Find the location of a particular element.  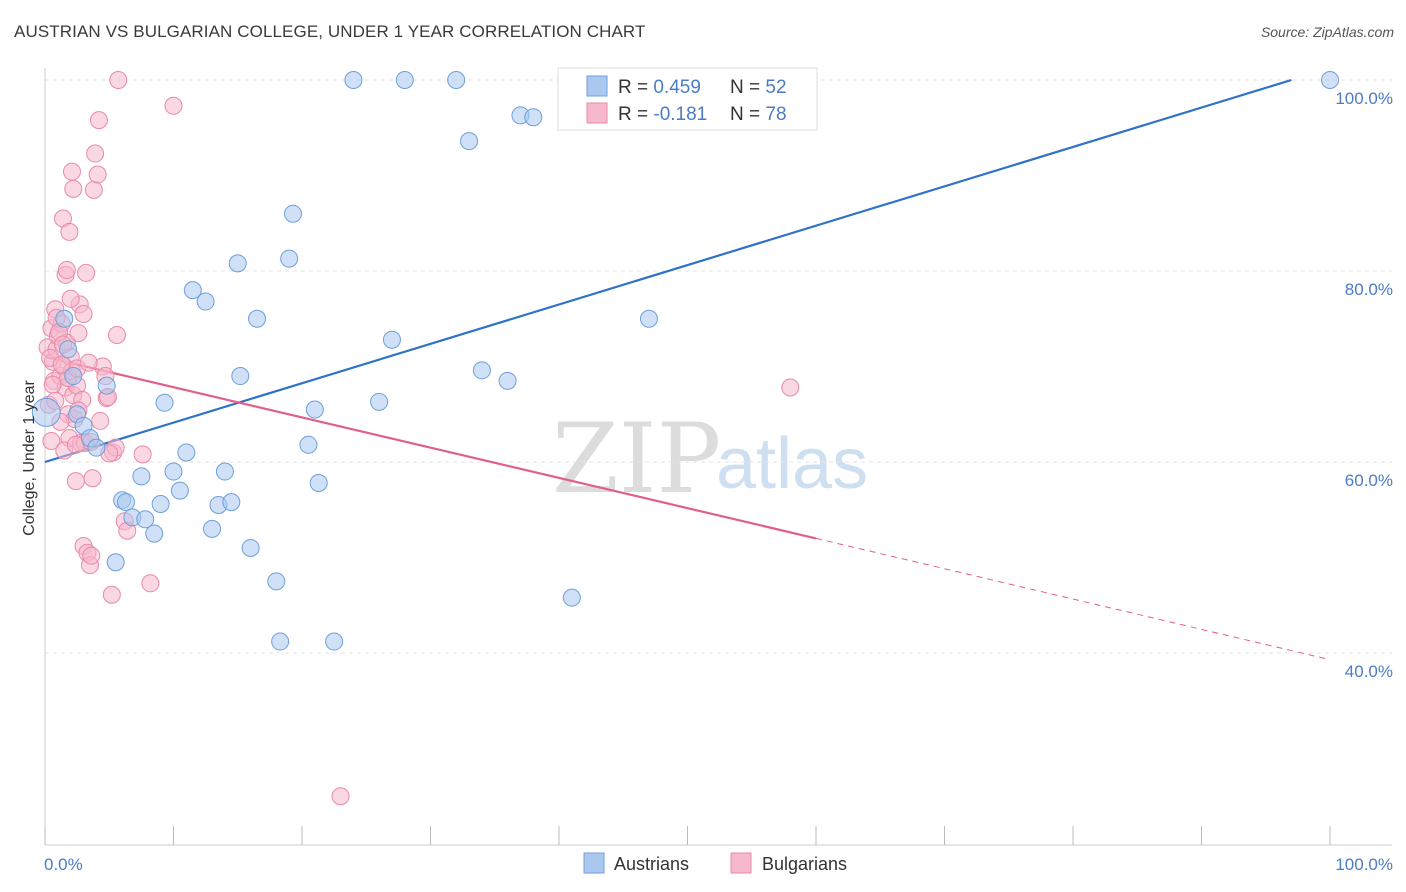

bottom-legend-bulgarians-label: Bulgarians is located at coordinates (804, 864).